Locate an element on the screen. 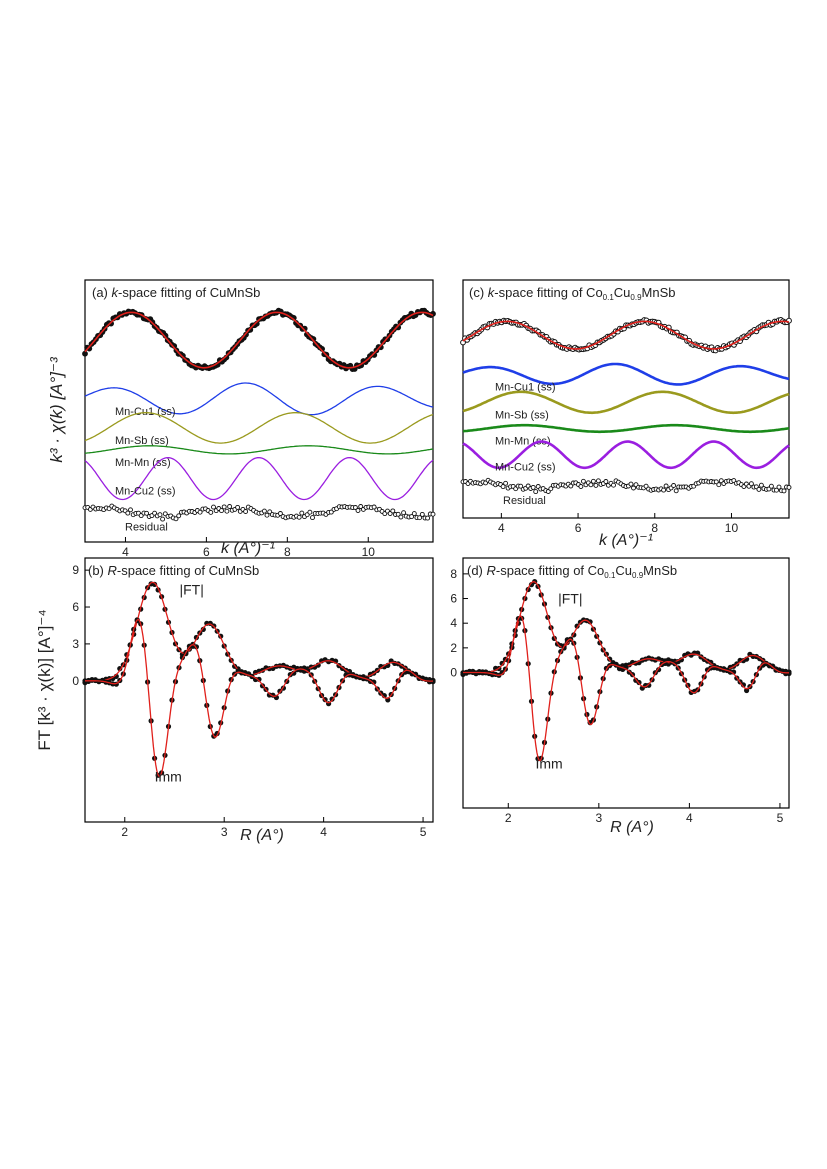  panel-b-xlabel: R (A°) is located at coordinates (262, 835).